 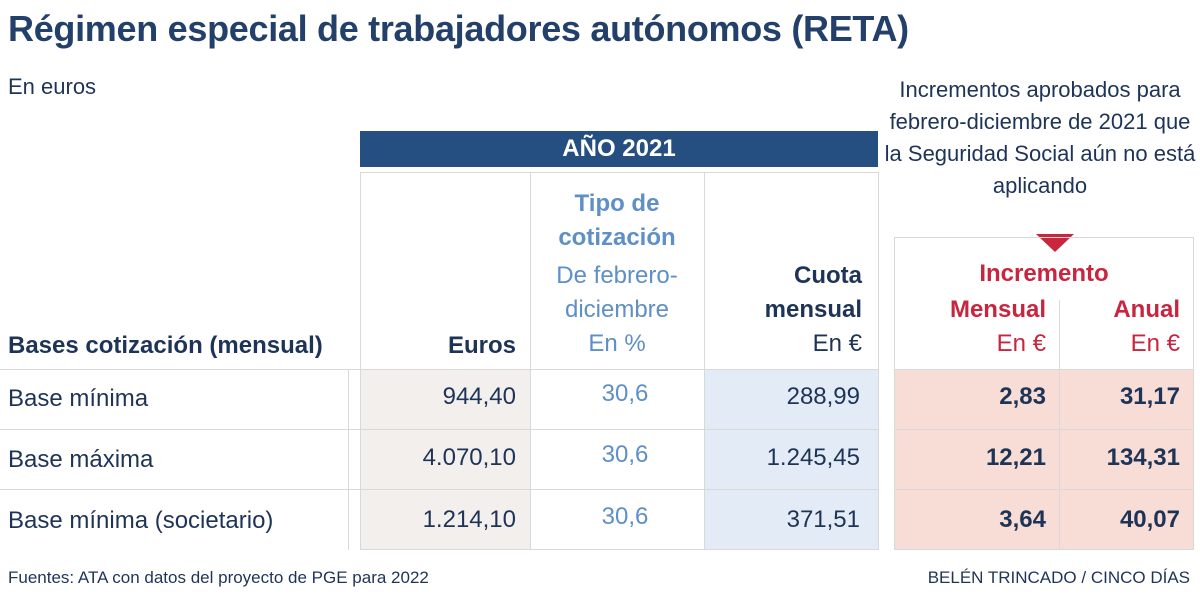 I want to click on cuota-column-fill, so click(x=791, y=460).